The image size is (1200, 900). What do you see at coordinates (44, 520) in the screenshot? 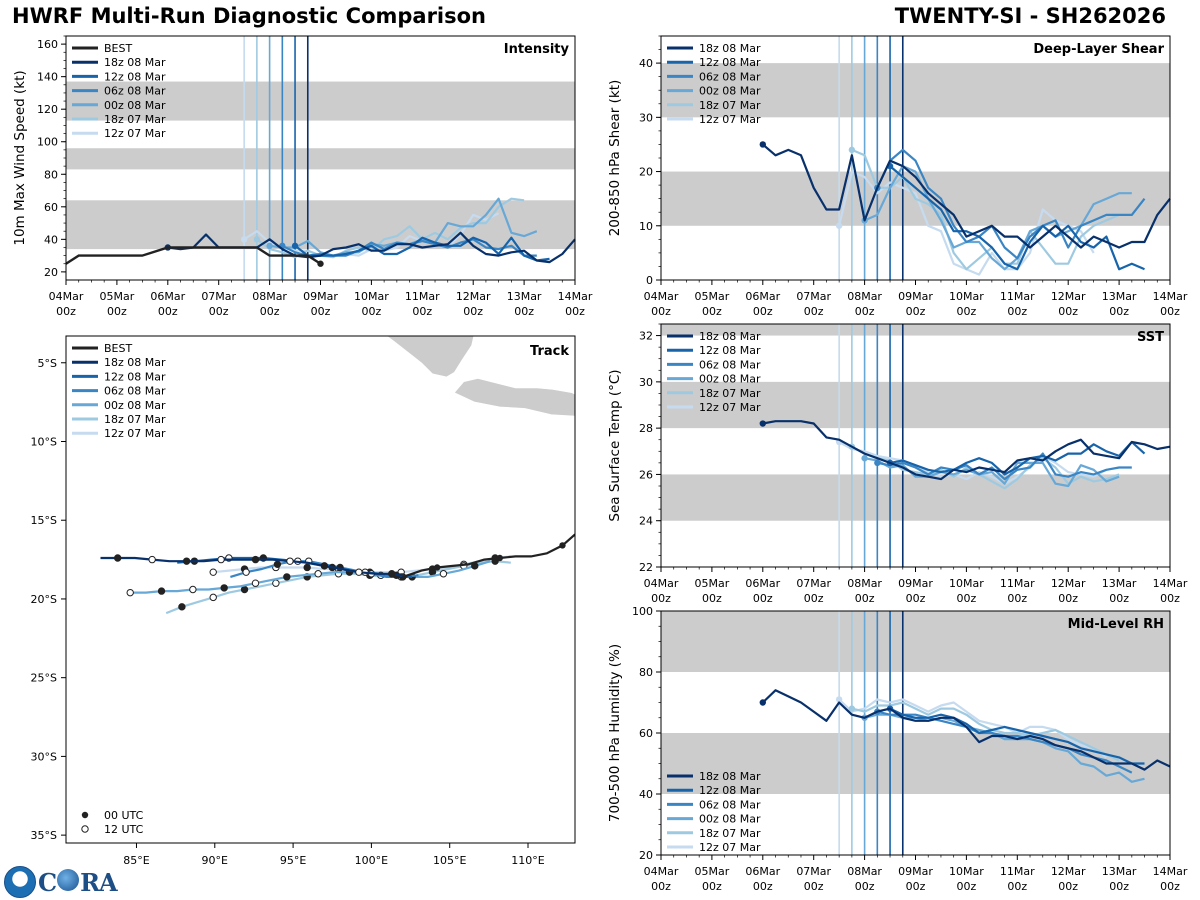
I see `track-ytick-label: 15°S` at bounding box center [44, 520].